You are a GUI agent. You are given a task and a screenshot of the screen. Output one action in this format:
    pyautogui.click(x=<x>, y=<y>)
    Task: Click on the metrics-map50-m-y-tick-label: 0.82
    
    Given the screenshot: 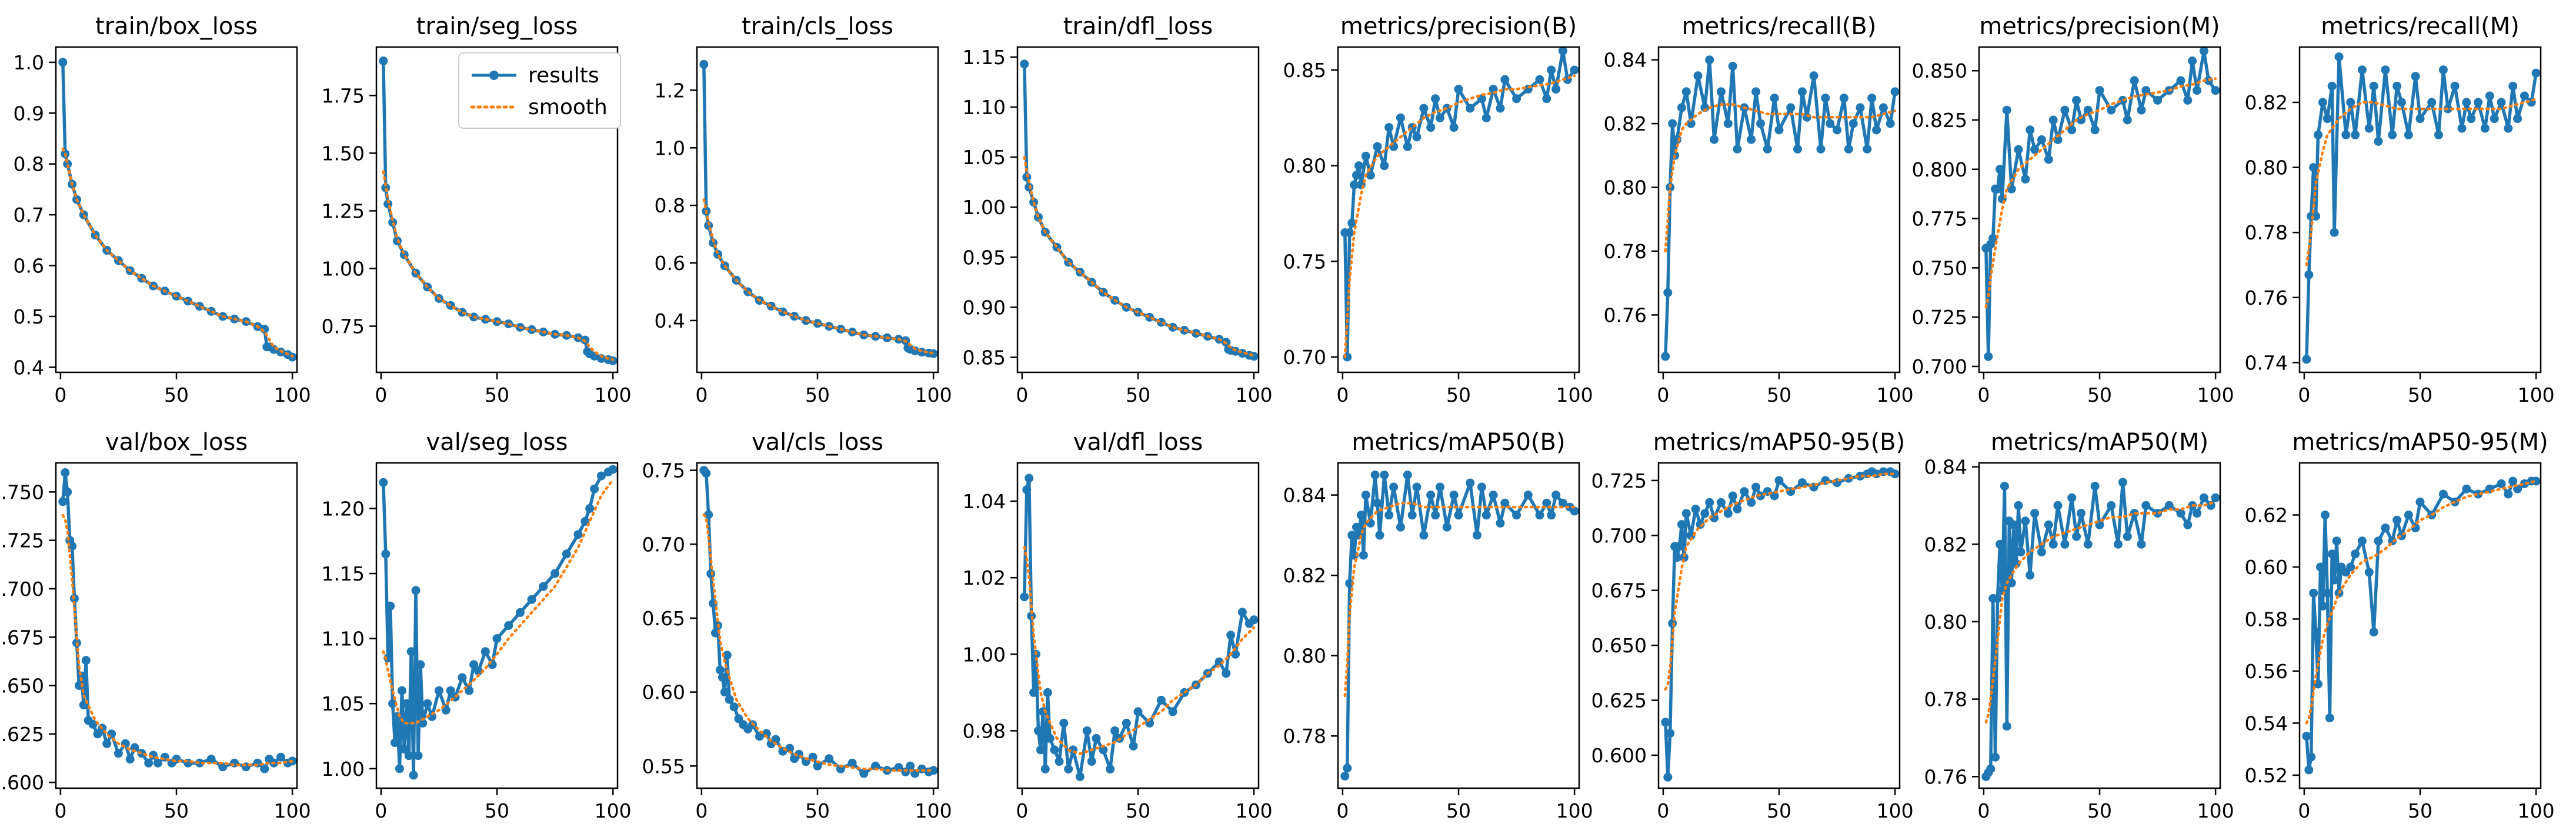 What is the action you would take?
    pyautogui.click(x=1945, y=544)
    